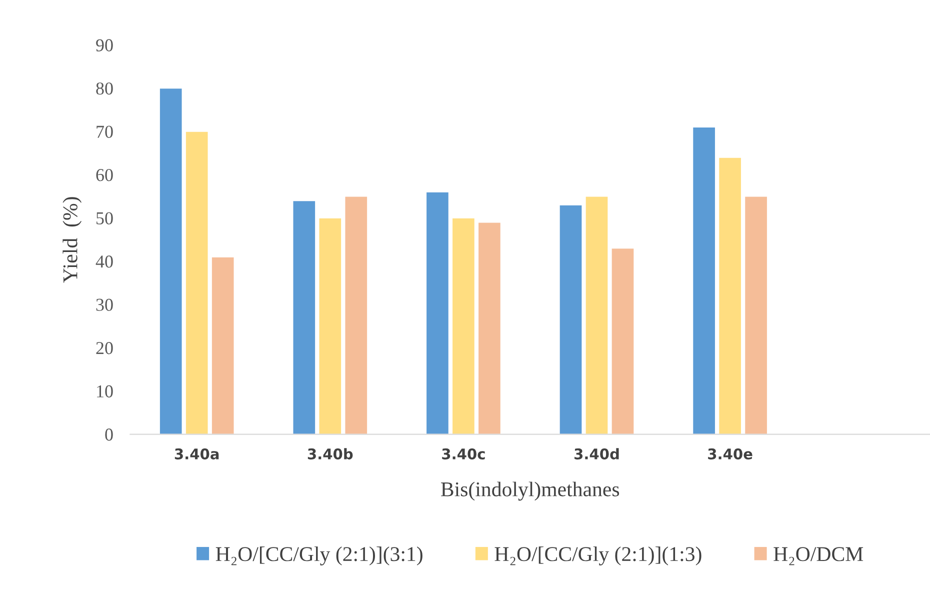 This screenshot has height=599, width=930. What do you see at coordinates (72, 240) in the screenshot?
I see `y-axis-title: Yield (%)` at bounding box center [72, 240].